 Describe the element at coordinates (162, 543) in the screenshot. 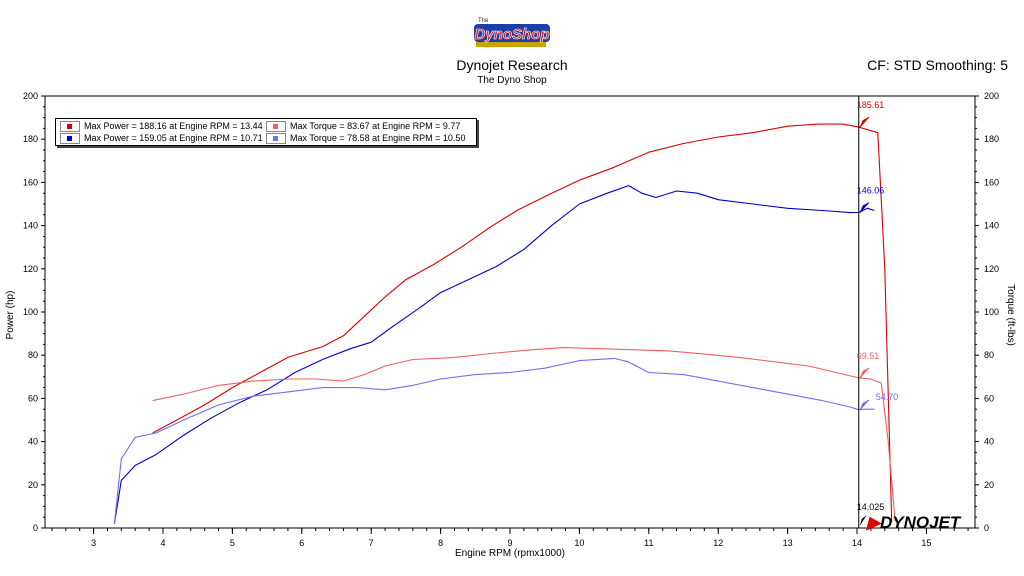

I see `x-tick-label: 4` at that location.